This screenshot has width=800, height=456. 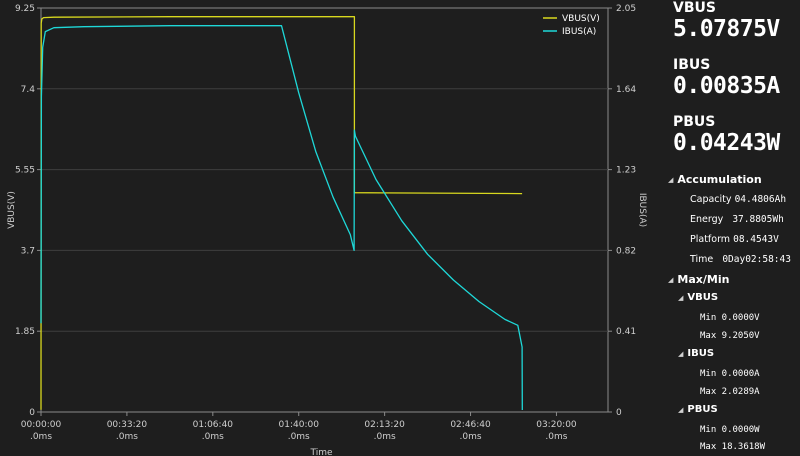 I want to click on right-axis-title: IBUS(A), so click(x=642, y=210).